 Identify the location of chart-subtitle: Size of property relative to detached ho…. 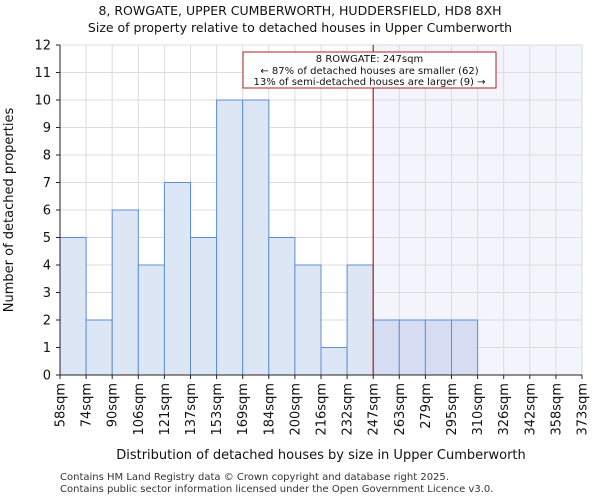
(300, 27).